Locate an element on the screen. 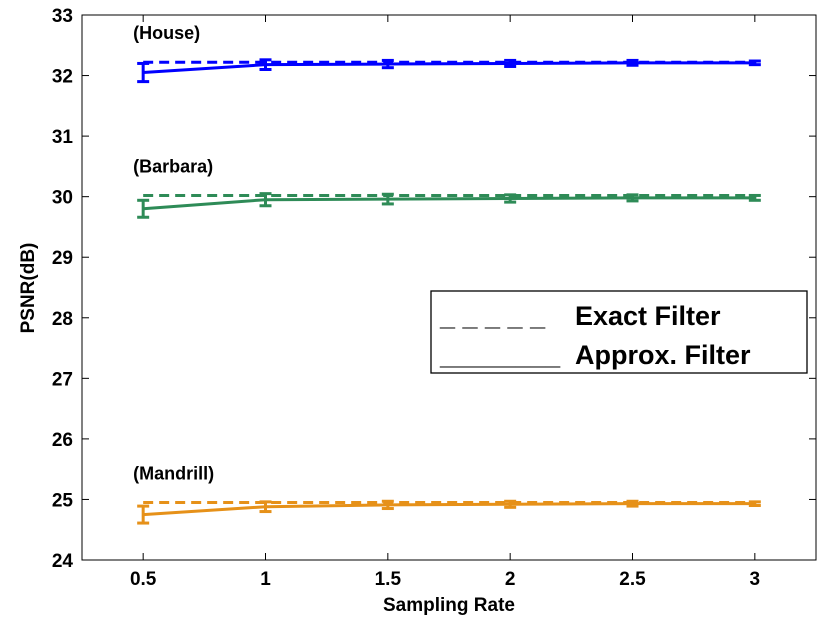 Image resolution: width=837 pixels, height=622 pixels. y-tick-label: 30 is located at coordinates (62, 198).